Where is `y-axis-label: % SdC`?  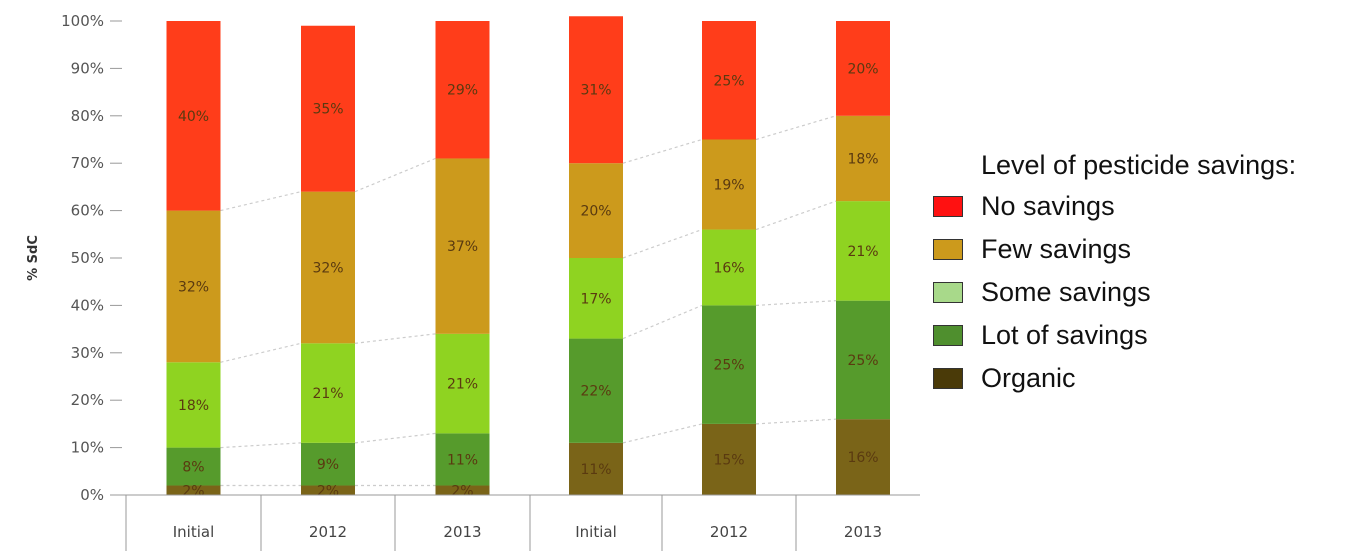
y-axis-label: % SdC is located at coordinates (33, 258).